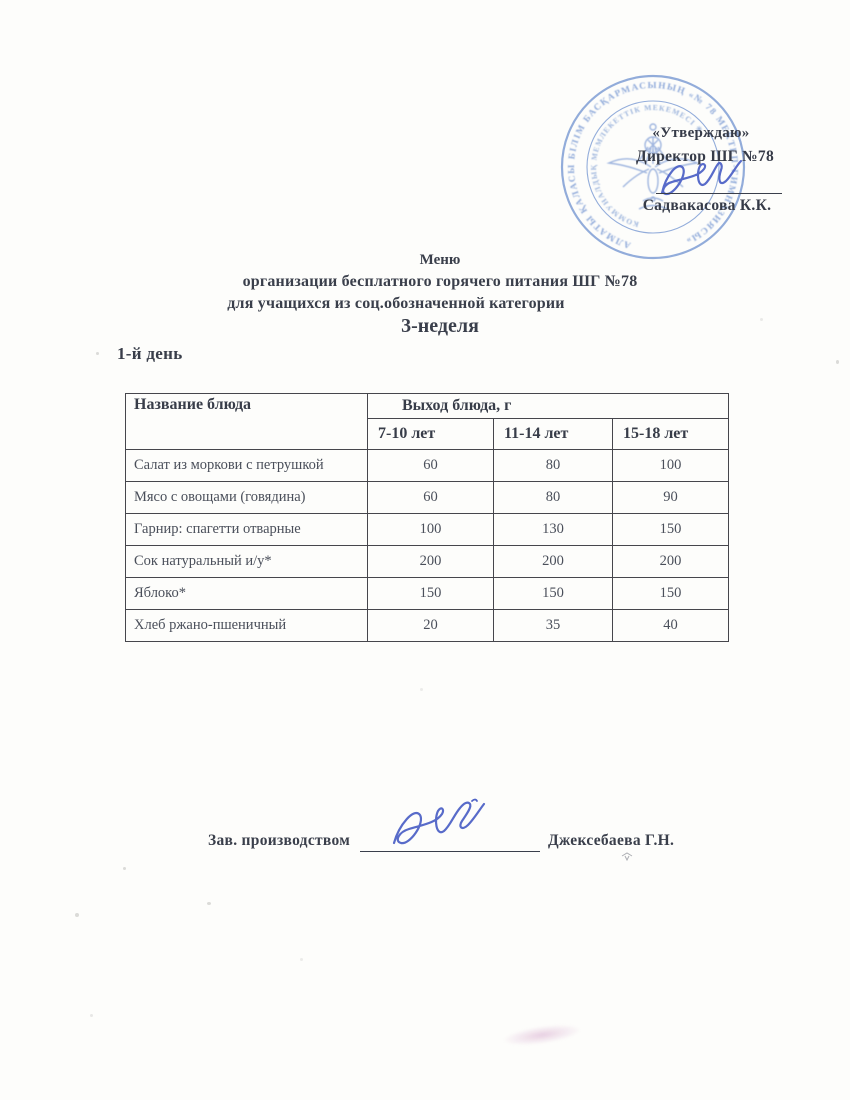 The image size is (850, 1100). Describe the element at coordinates (701, 133) in the screenshot. I see `approval-word: «Утверждаю»` at that location.